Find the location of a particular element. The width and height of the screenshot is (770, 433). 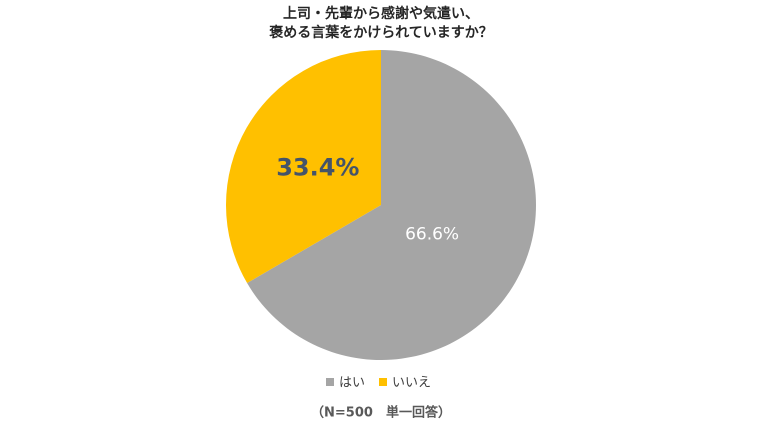

pie-slice is located at coordinates (303, 167).